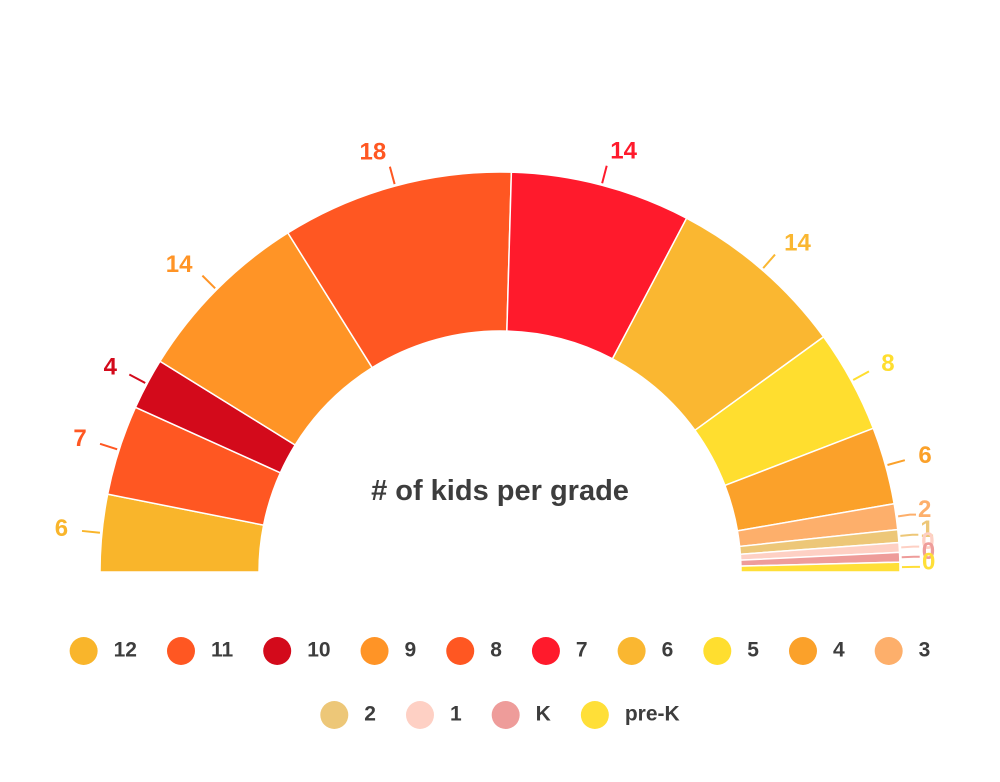  Describe the element at coordinates (924, 455) in the screenshot. I see `data-label-4: 6` at that location.